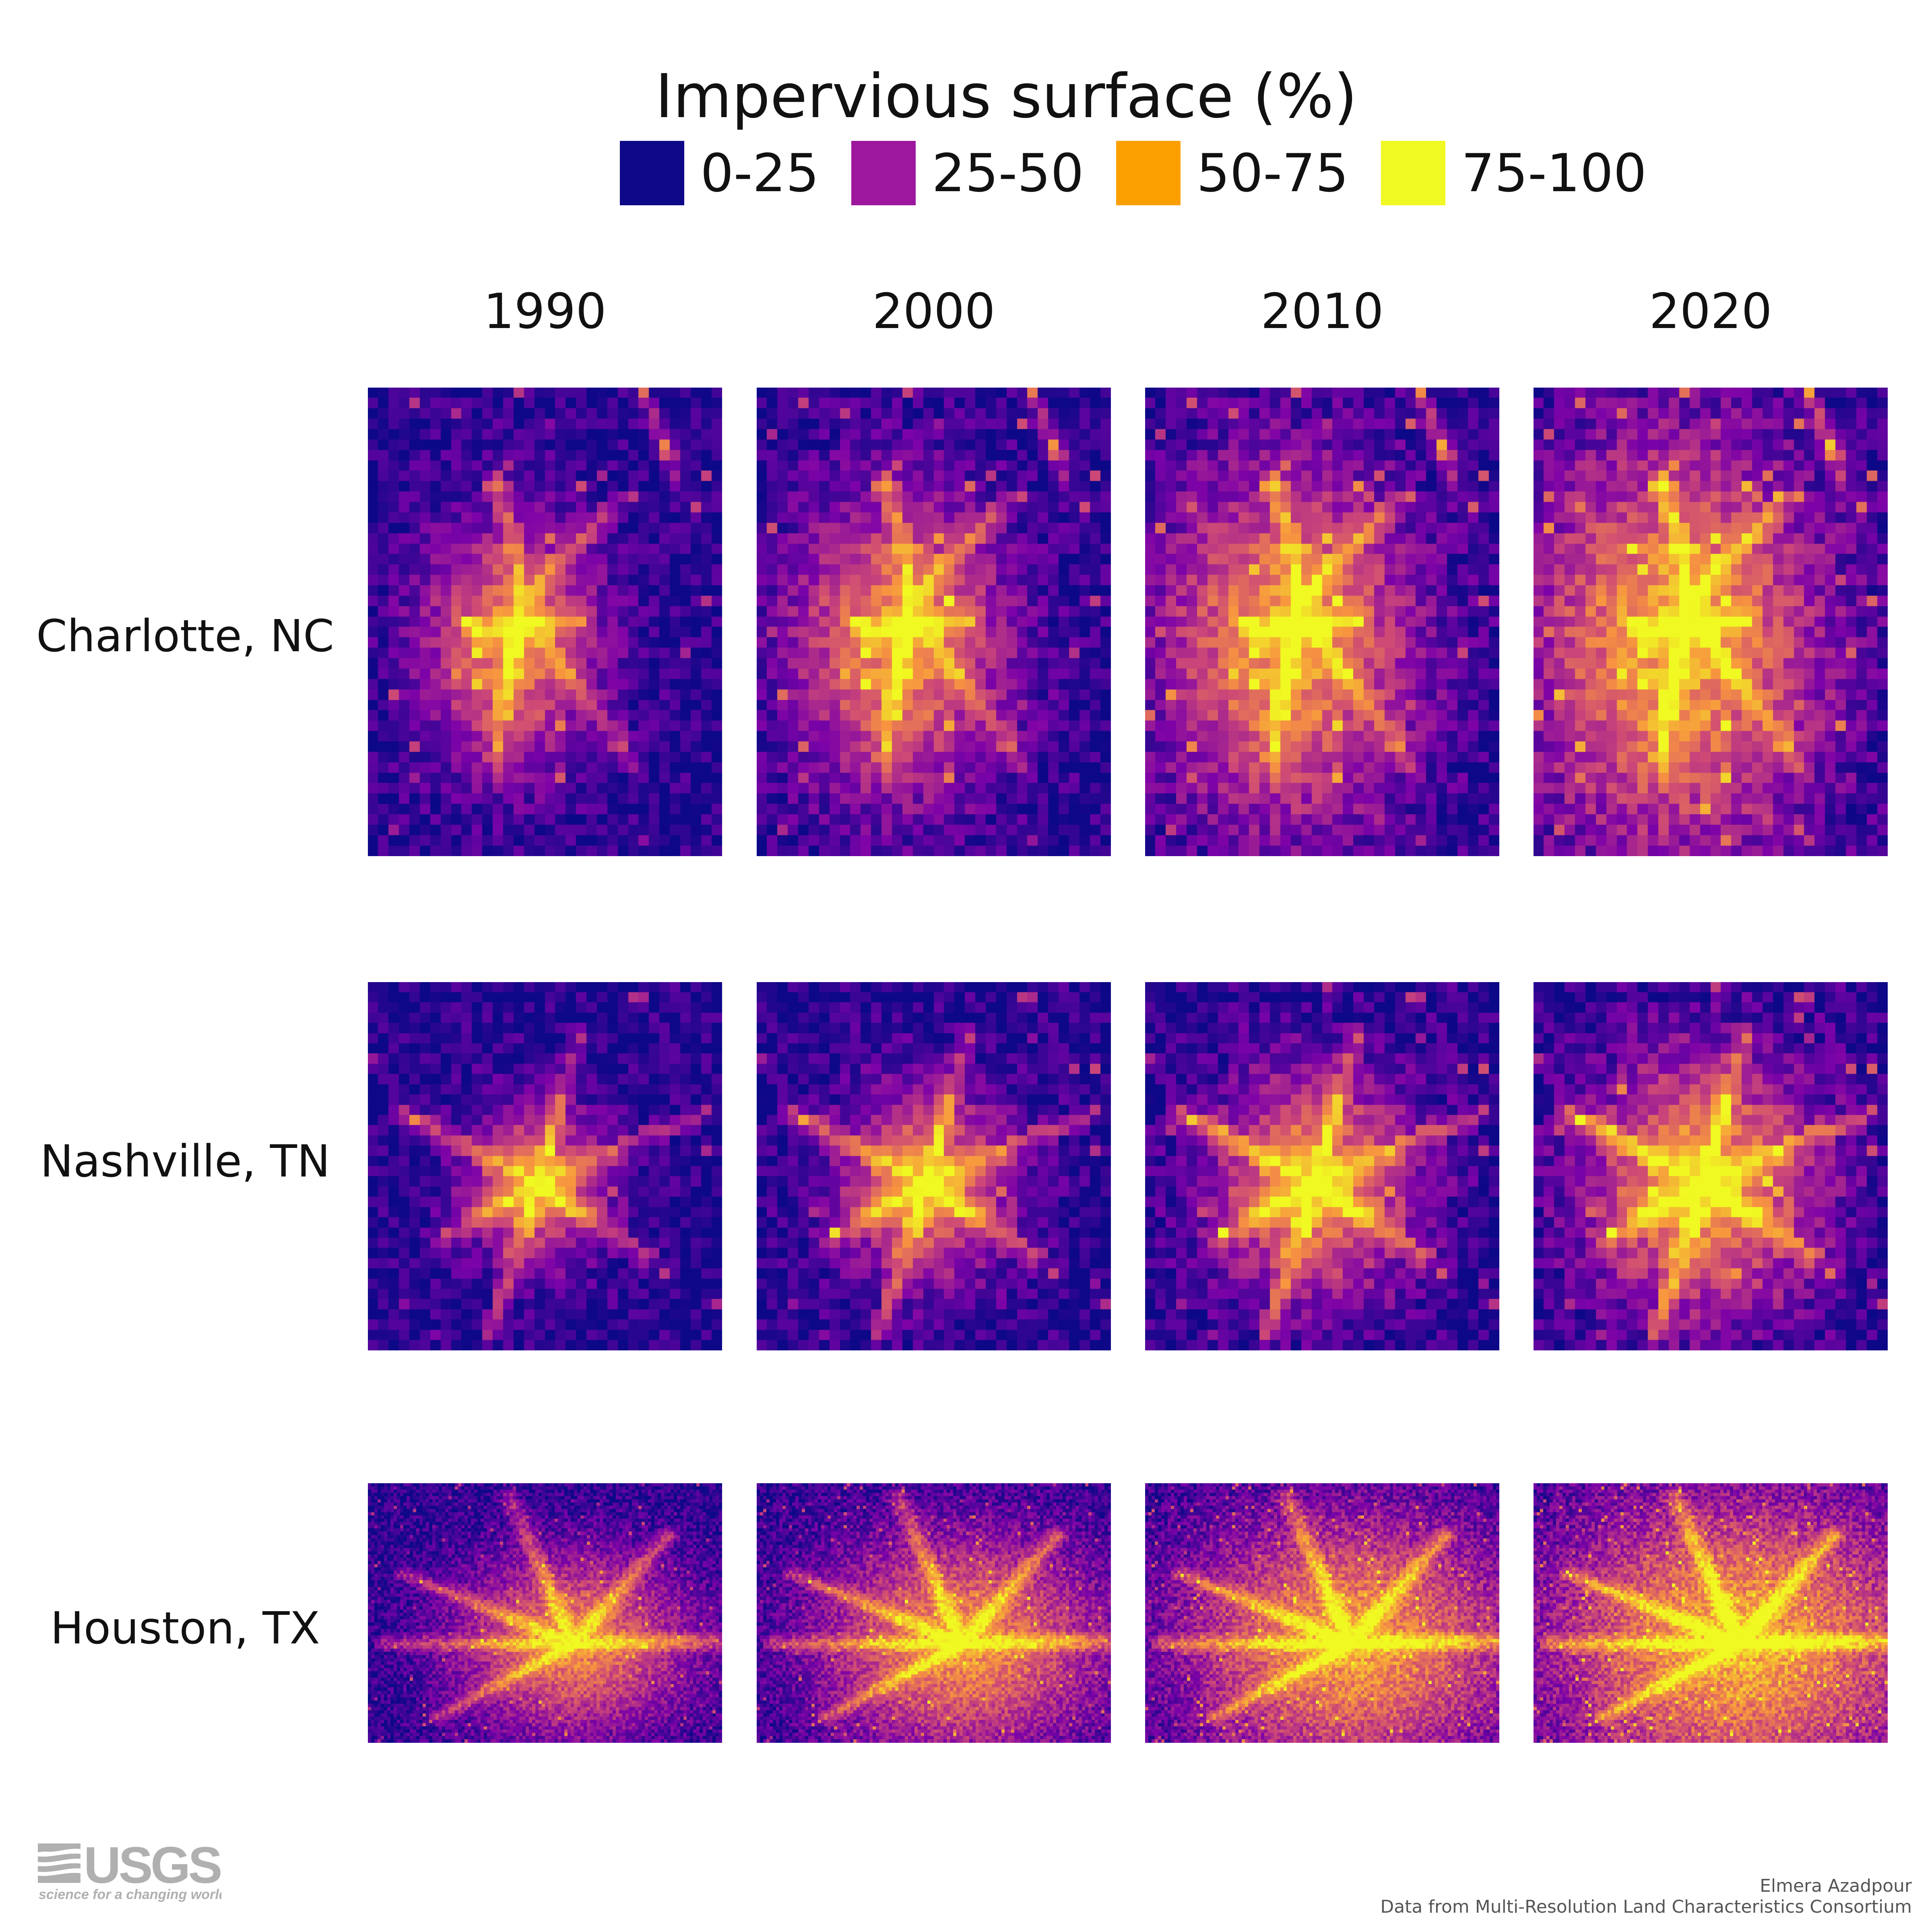 This screenshot has width=1932, height=1932. I want to click on map-nashville-2000, so click(934, 1166).